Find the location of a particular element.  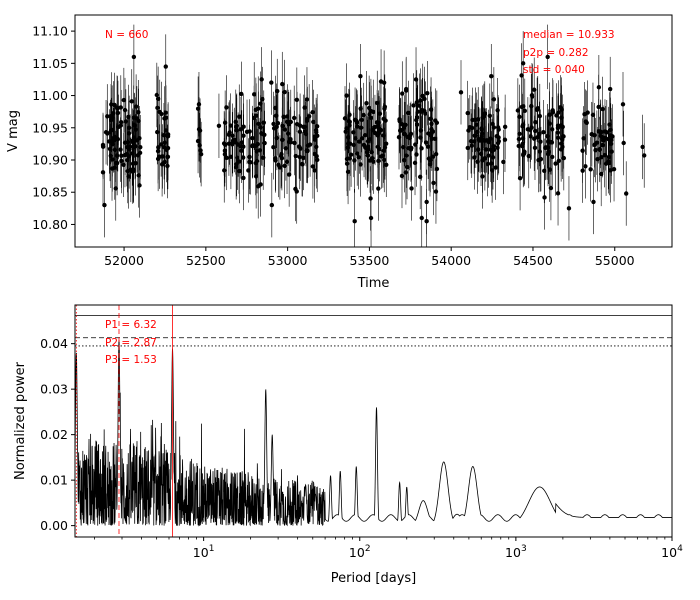

period-markers is located at coordinates (124, 421).